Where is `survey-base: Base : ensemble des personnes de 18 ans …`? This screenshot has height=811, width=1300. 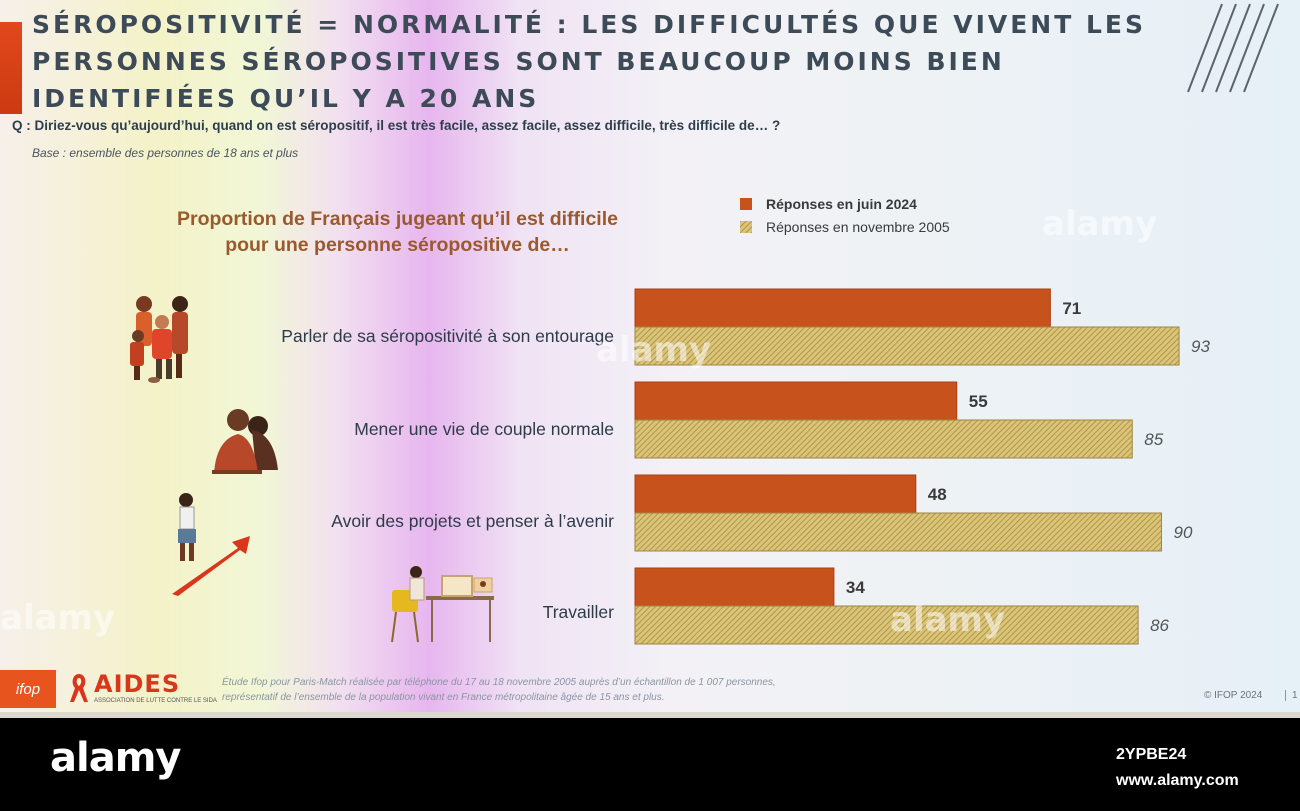
survey-base: Base : ensemble des personnes de 18 ans … is located at coordinates (165, 153).